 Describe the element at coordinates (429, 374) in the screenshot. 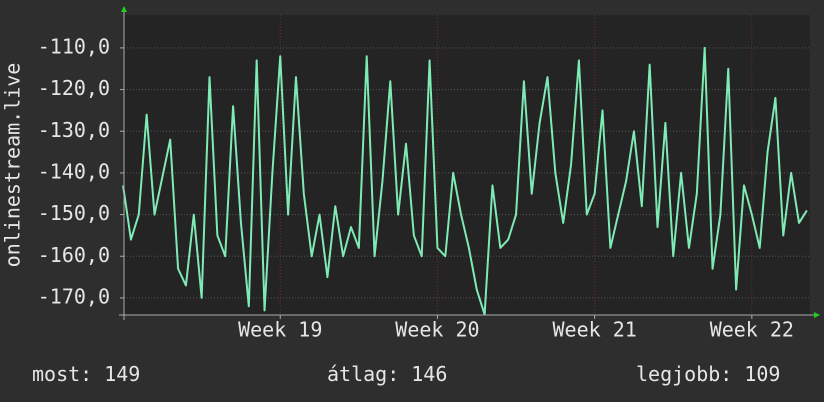

I see `stat-value: 146` at that location.